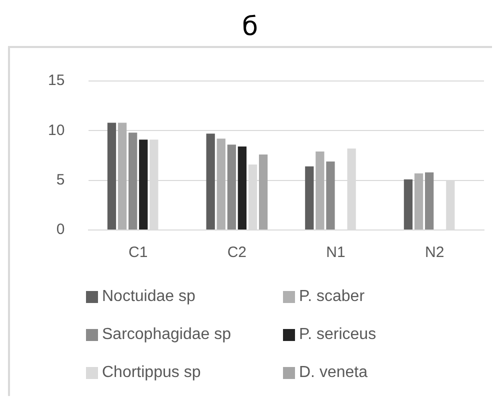  Describe the element at coordinates (60, 179) in the screenshot. I see `y-tick-label: 5` at that location.